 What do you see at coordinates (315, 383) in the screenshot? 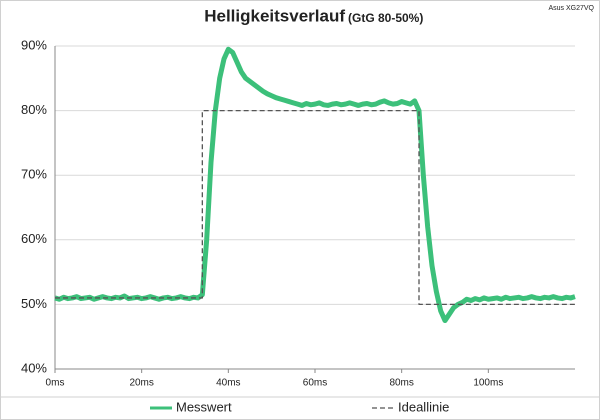
I see `x-tick-label: 60ms` at bounding box center [315, 383].